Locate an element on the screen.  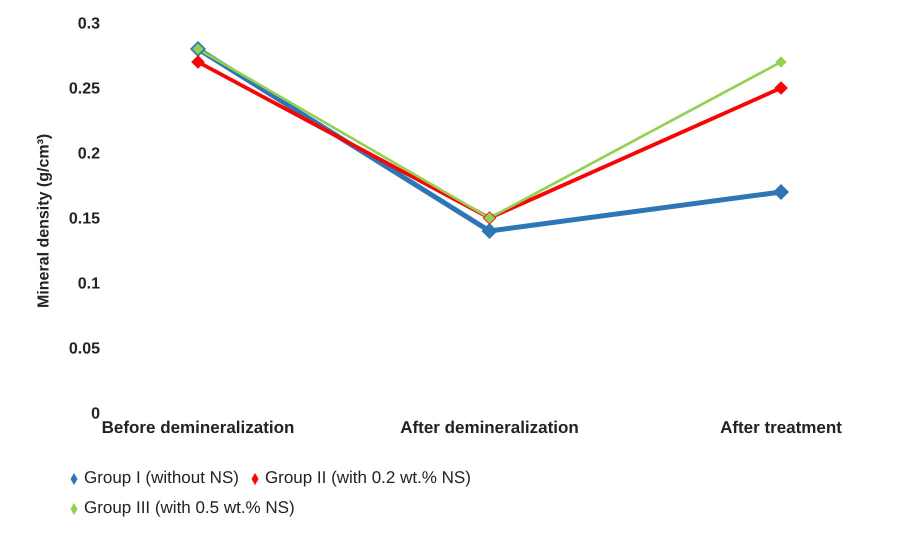
y-axis-title: Mineral density (g/cm³) is located at coordinates (44, 221).